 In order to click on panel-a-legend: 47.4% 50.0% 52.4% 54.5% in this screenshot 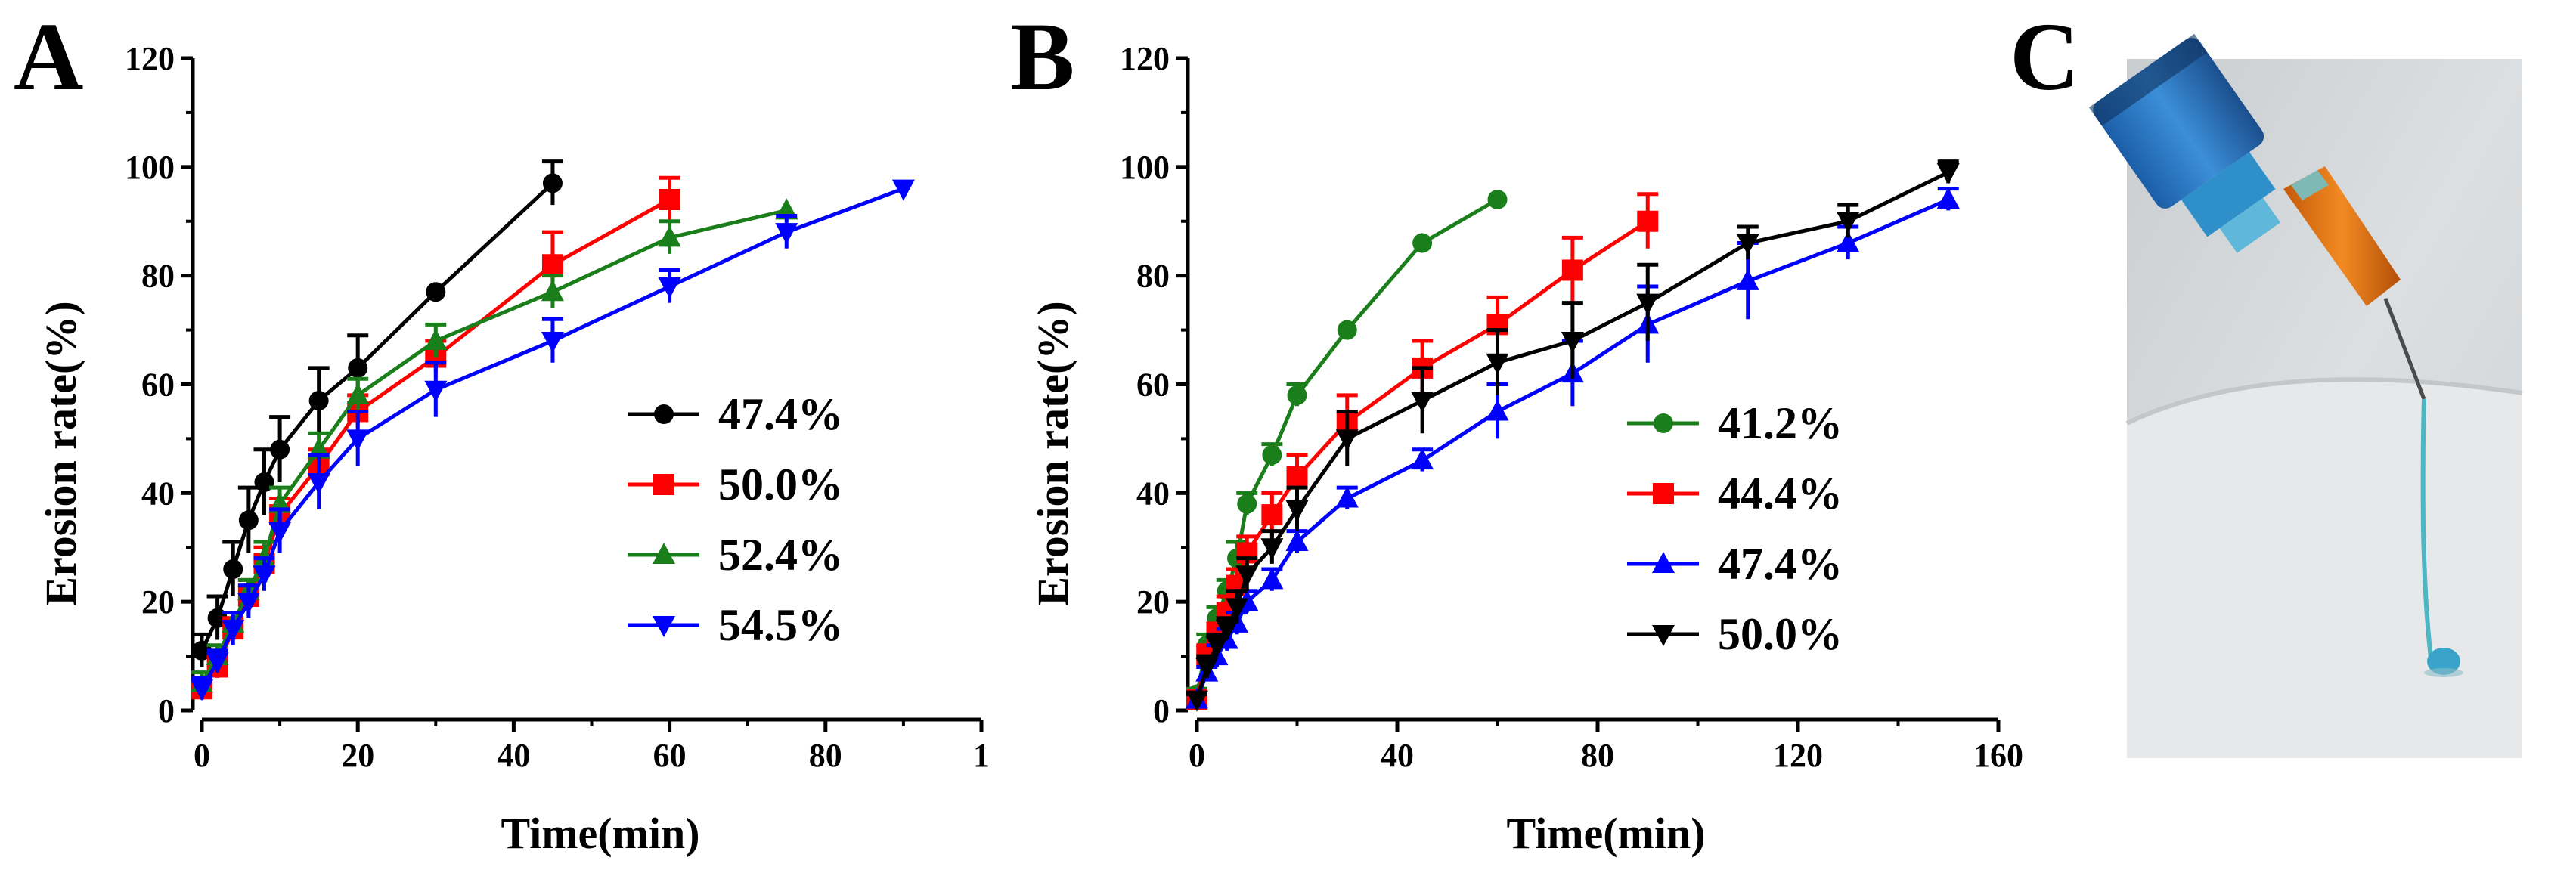, I will do `click(735, 519)`.